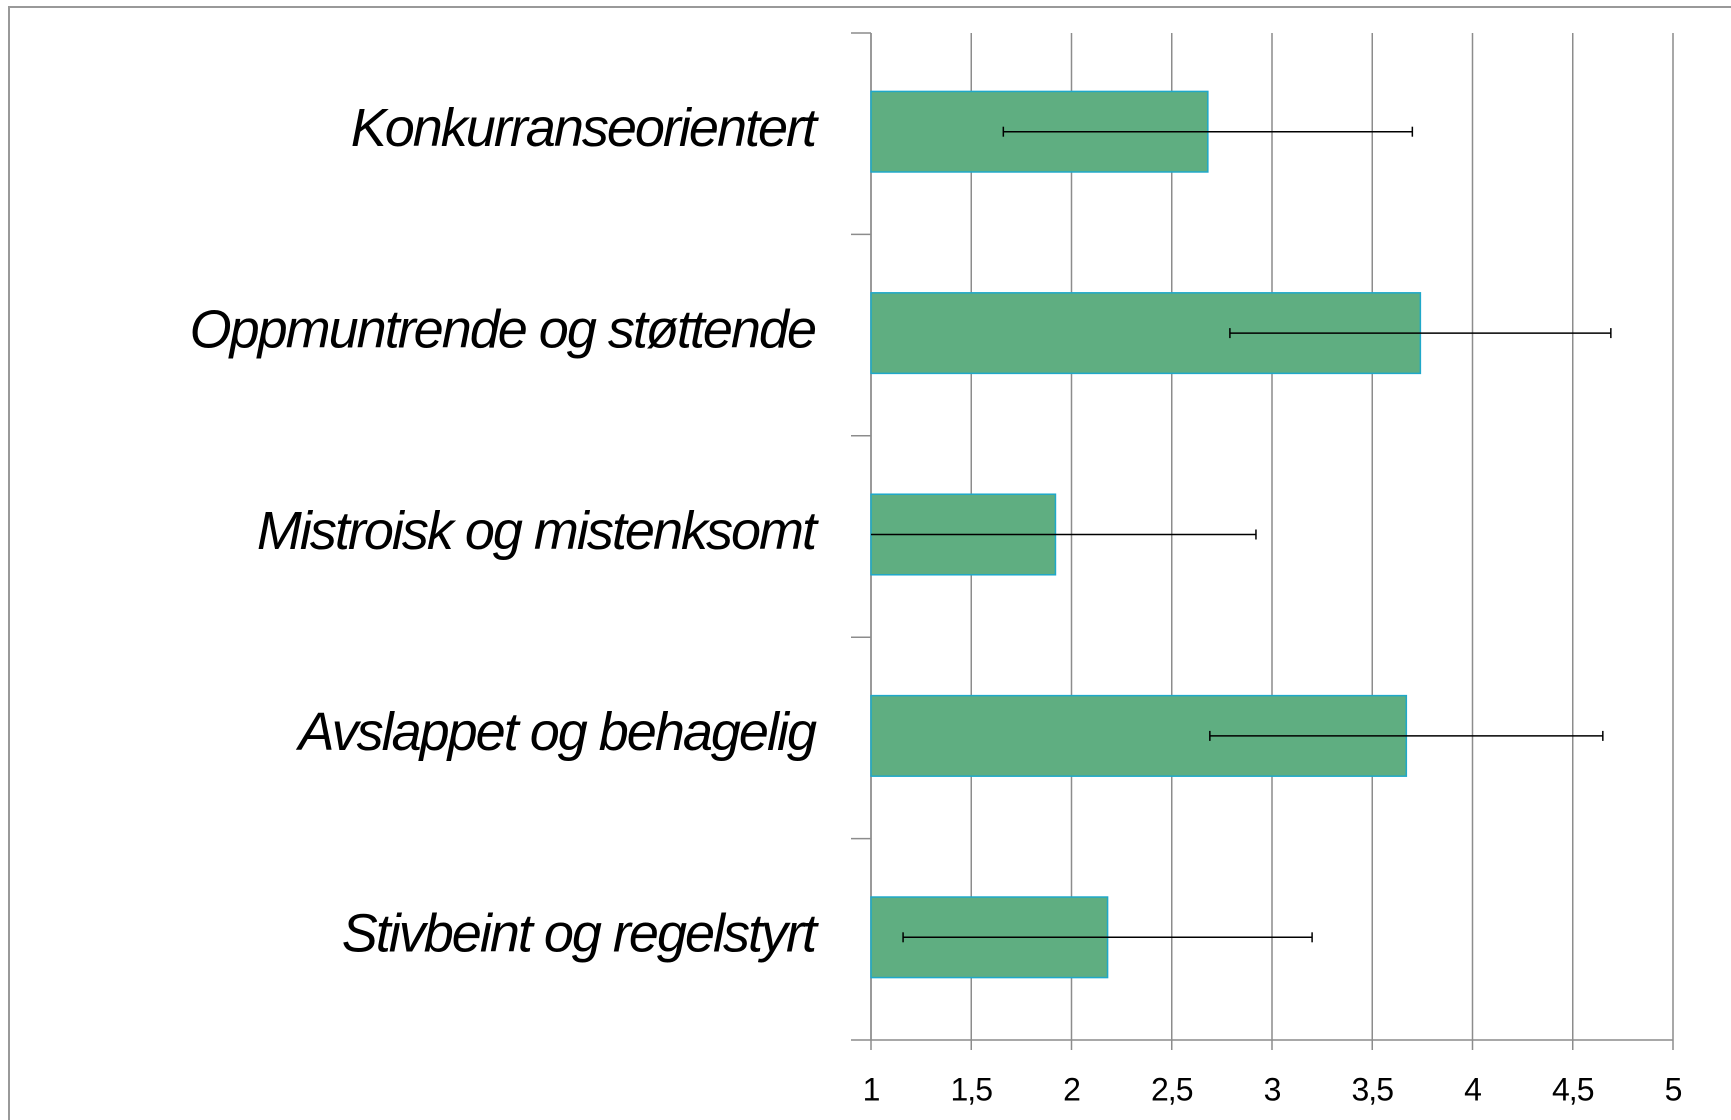 The width and height of the screenshot is (1731, 1120). I want to click on x-tick-label: 2,5, so click(1172, 1089).